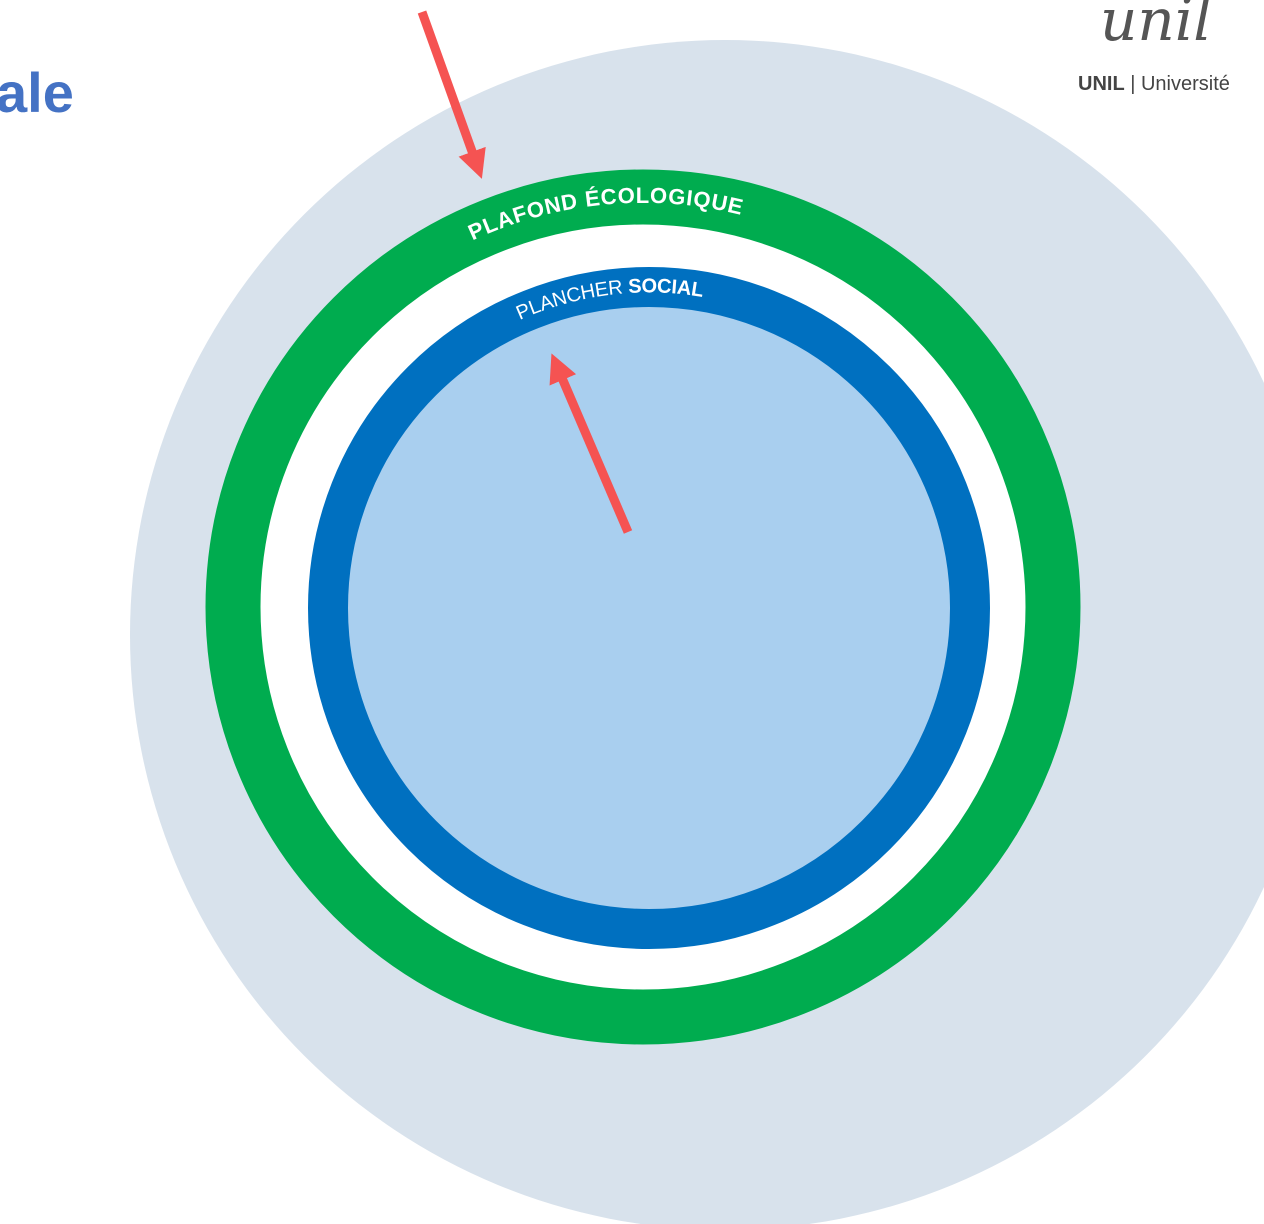 This screenshot has height=1224, width=1264. What do you see at coordinates (1156, 27) in the screenshot?
I see `logo-script: unil` at bounding box center [1156, 27].